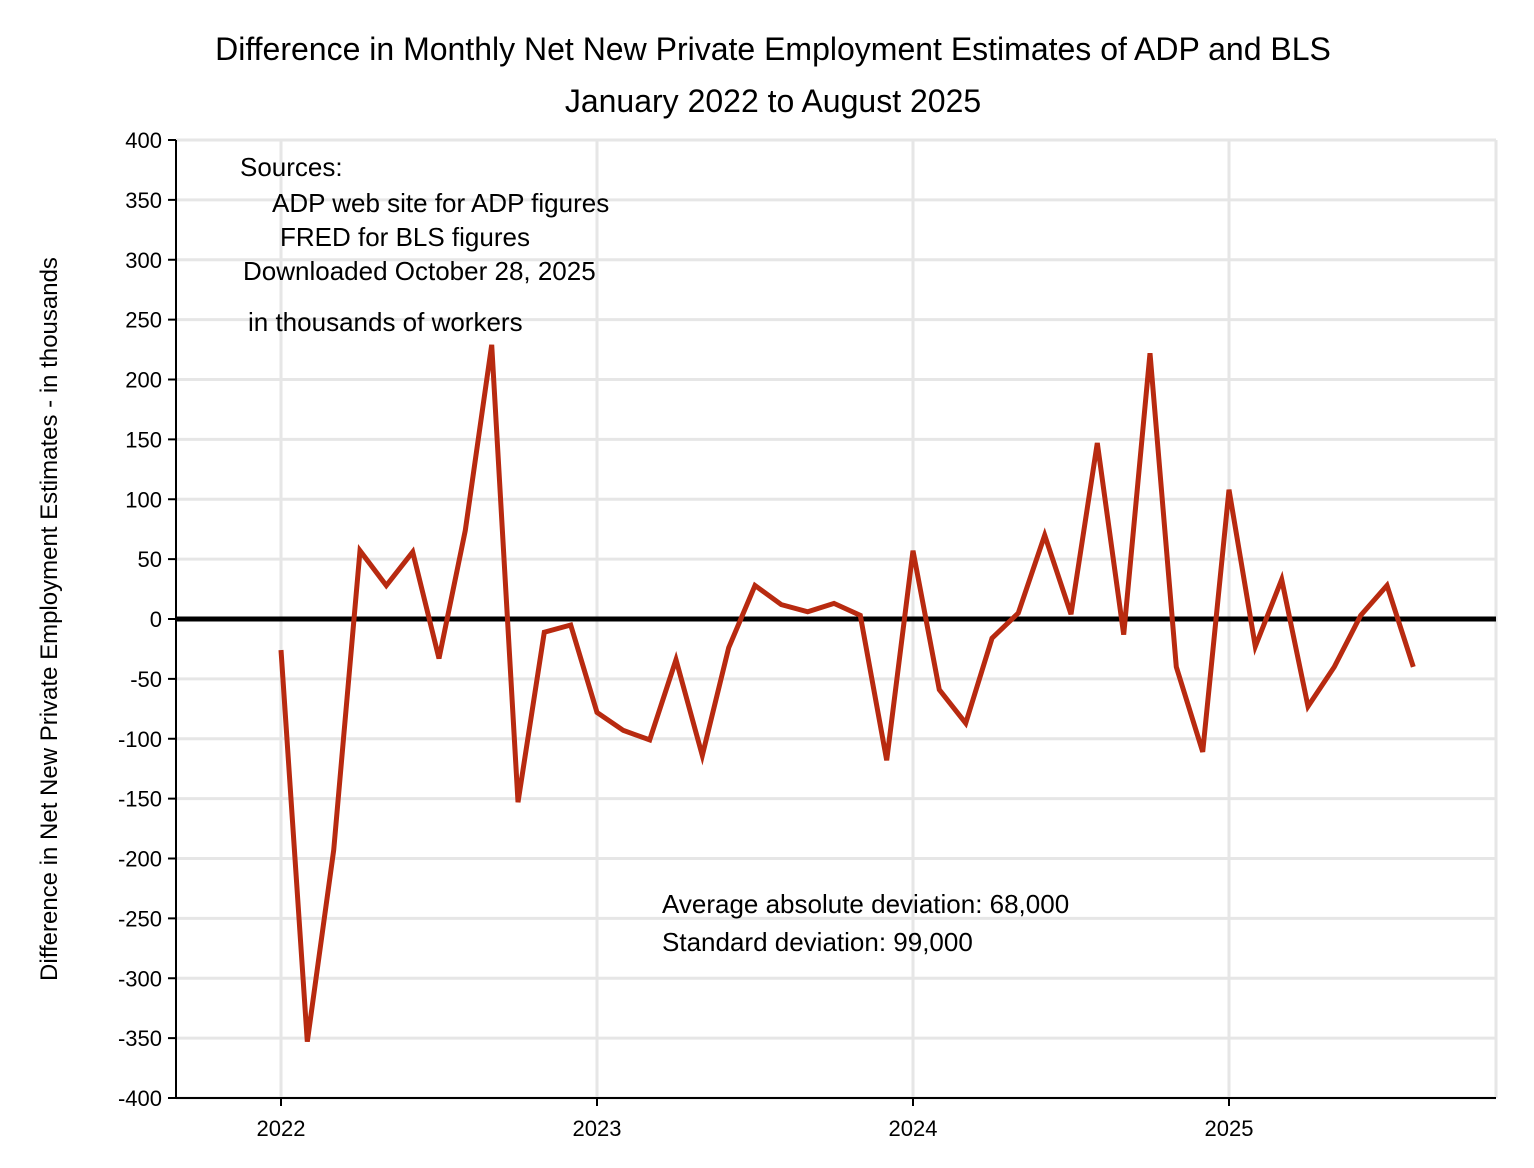  Describe the element at coordinates (140, 799) in the screenshot. I see `y-tick-label: -150` at that location.